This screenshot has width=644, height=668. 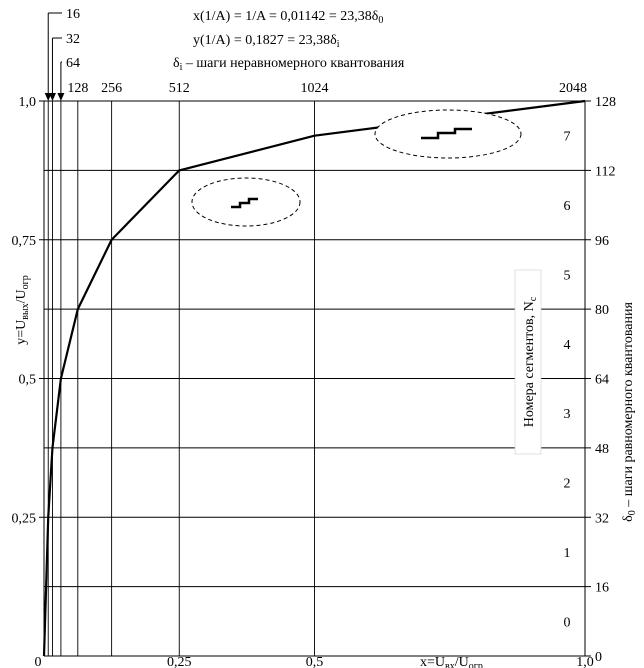 I want to click on x-tick-label: 1,0, so click(x=585, y=661).